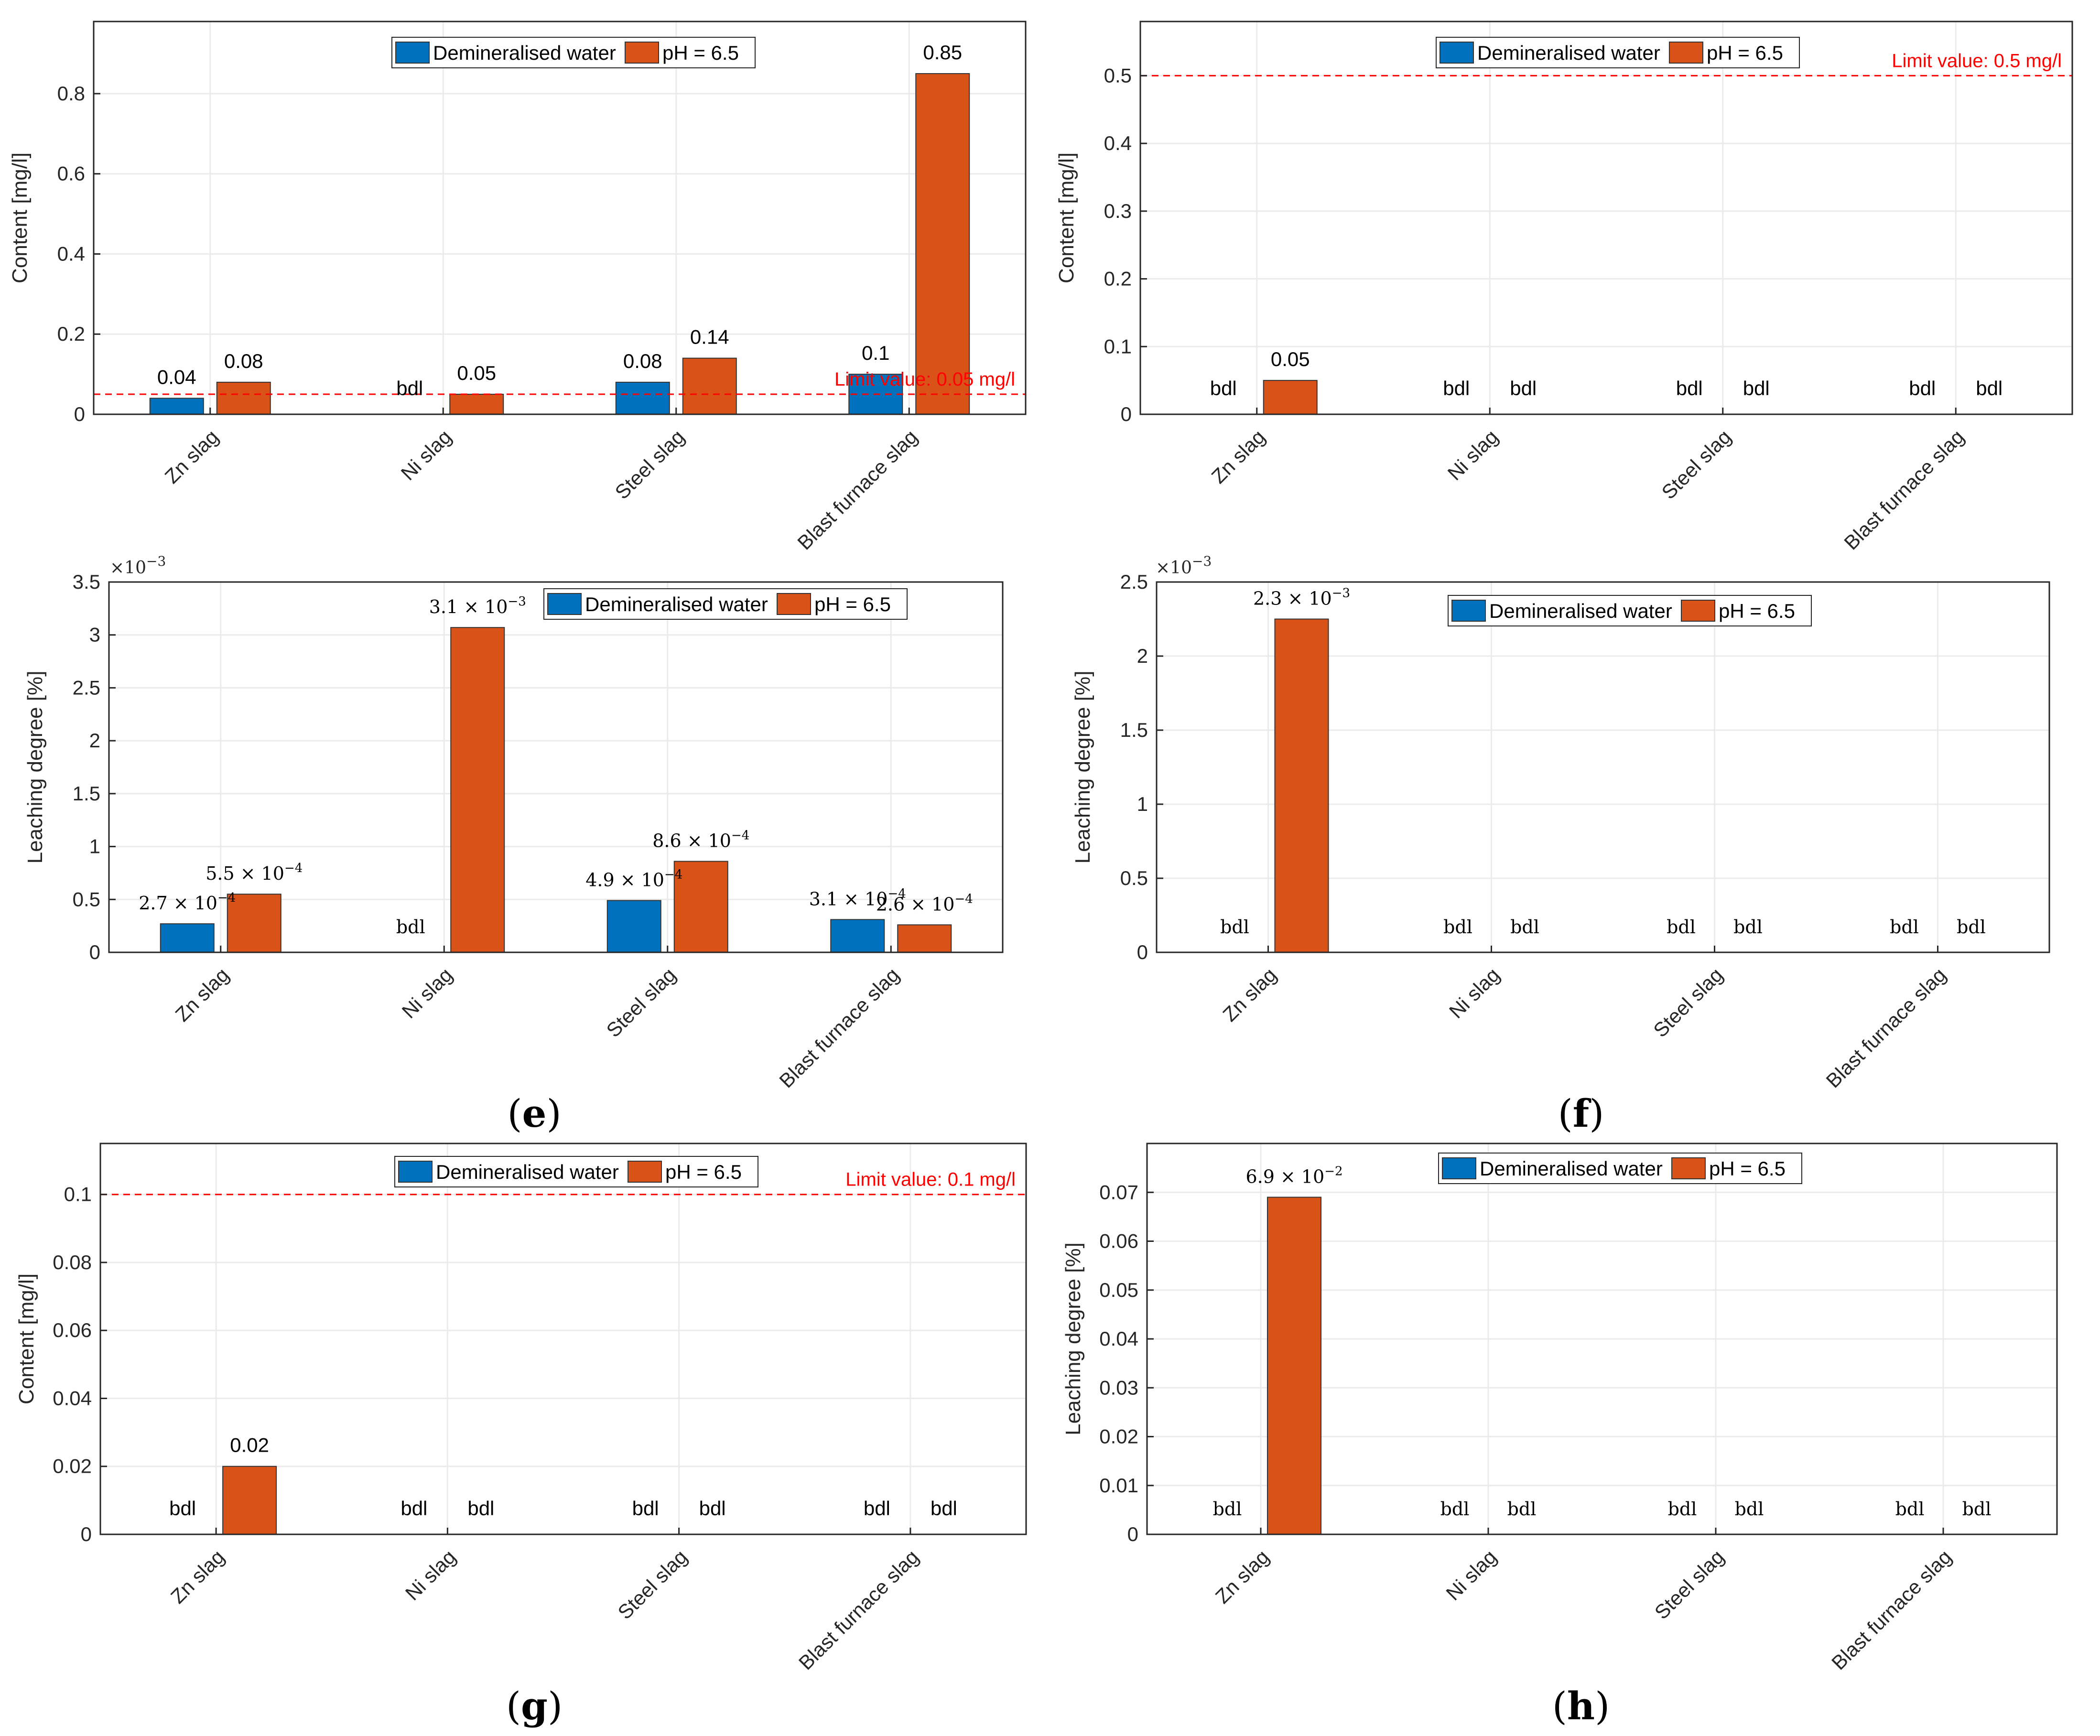  Describe the element at coordinates (924, 379) in the screenshot. I see `limit-label: Limit value: 0.05 mg/l` at that location.